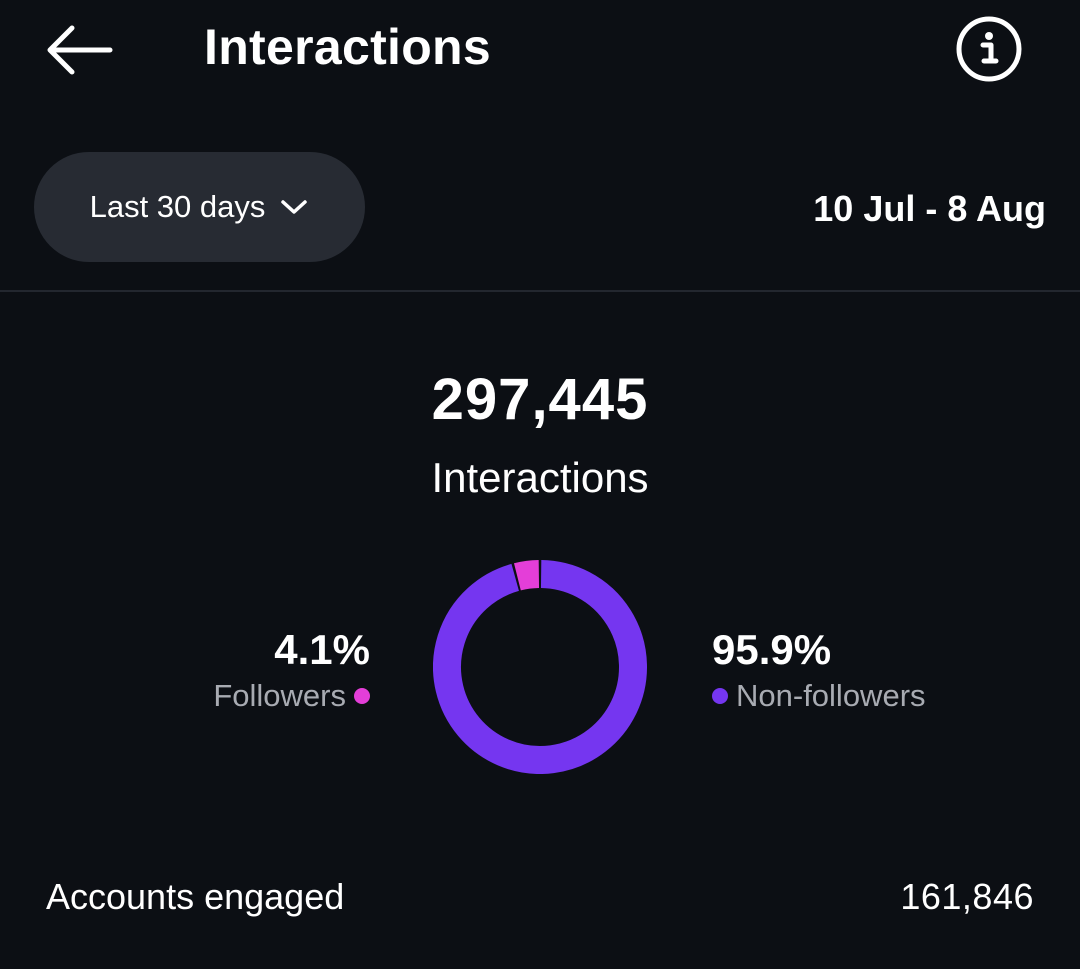  Describe the element at coordinates (540, 50) in the screenshot. I see `header-bar: Interactions` at that location.